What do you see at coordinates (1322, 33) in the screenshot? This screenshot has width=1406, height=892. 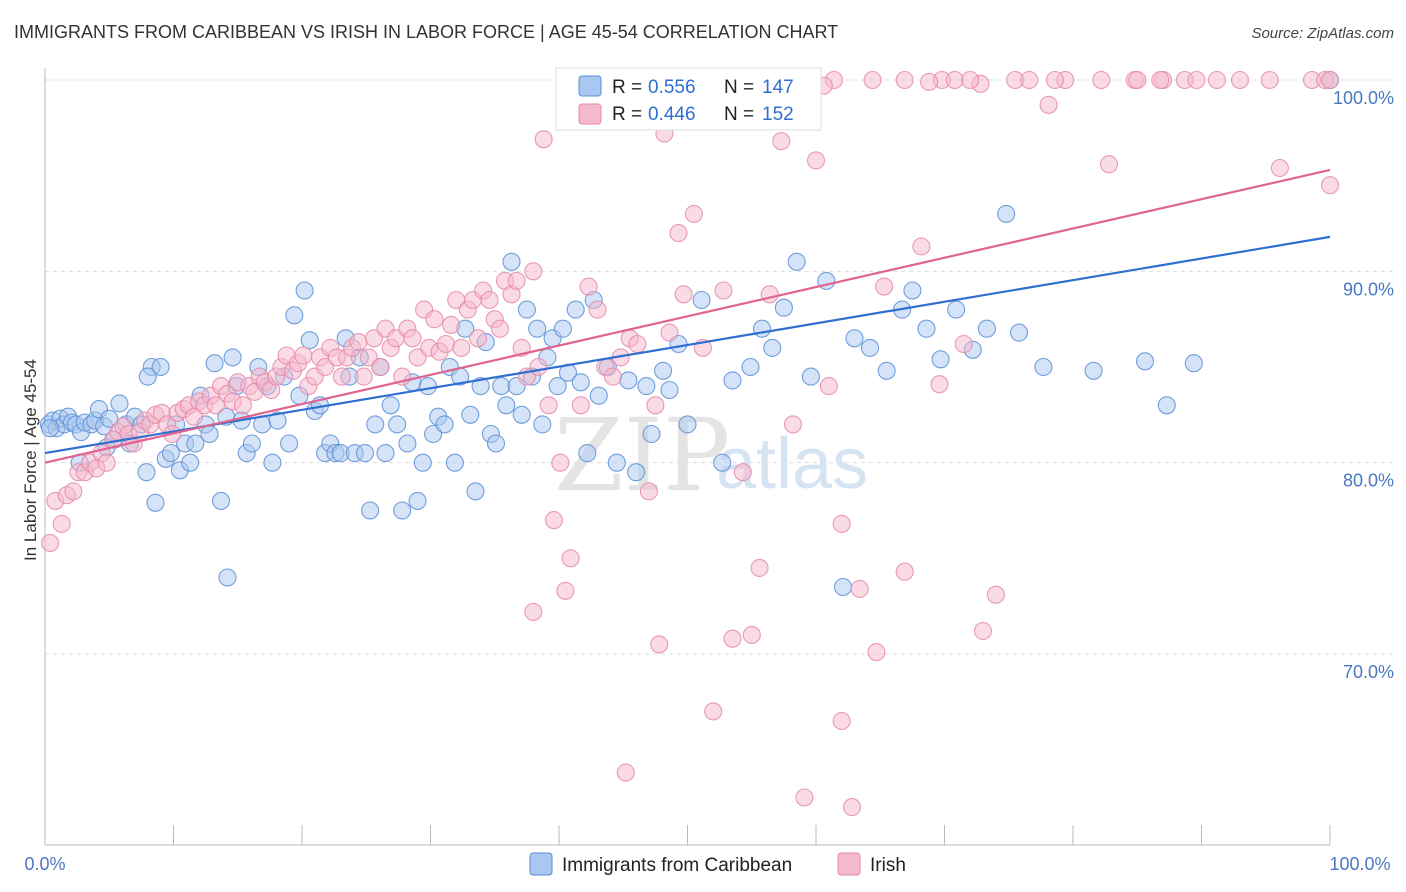 I see `chart-source: Source: ZipAtlas.com` at bounding box center [1322, 33].